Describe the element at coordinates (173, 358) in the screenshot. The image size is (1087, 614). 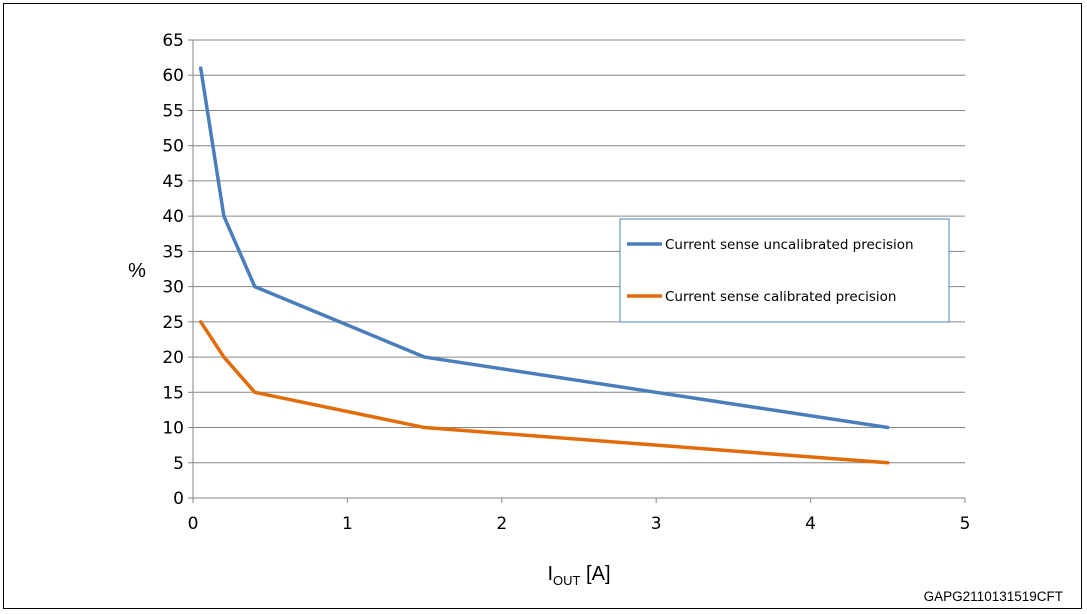
I see `y-tick-label-20: 20` at that location.